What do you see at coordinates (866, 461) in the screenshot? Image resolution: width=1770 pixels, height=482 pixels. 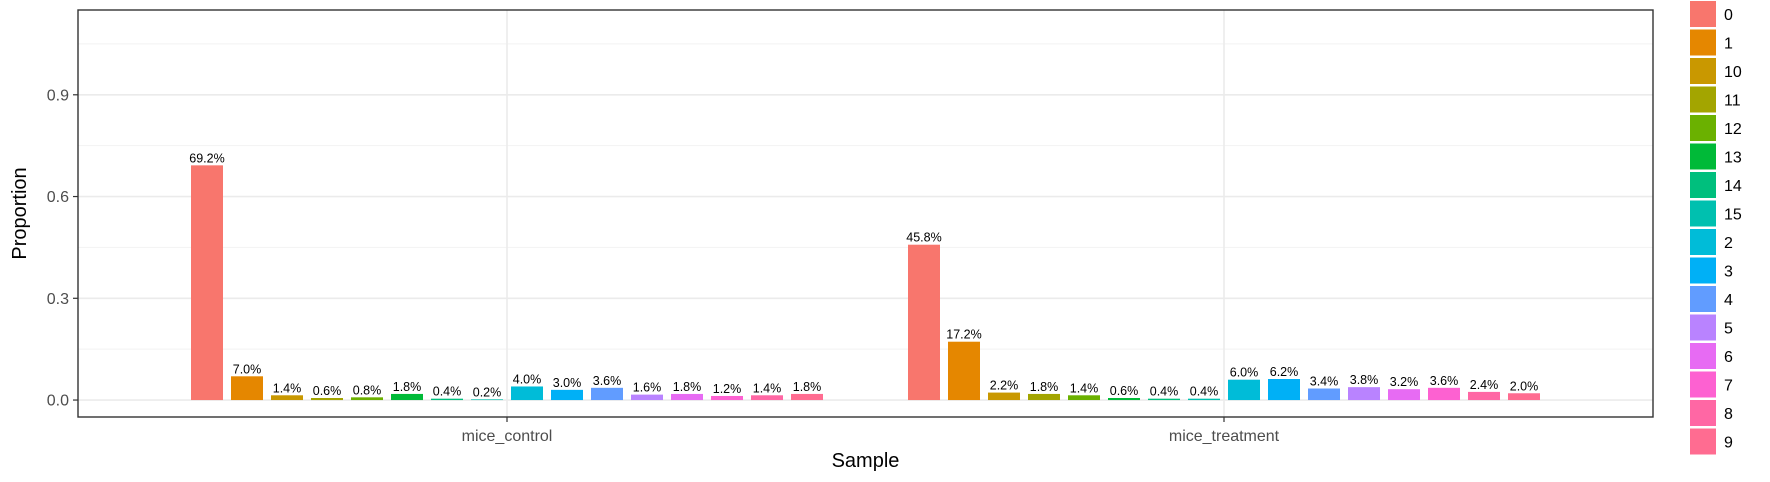 I see `x-axis-title: Sample` at bounding box center [866, 461].